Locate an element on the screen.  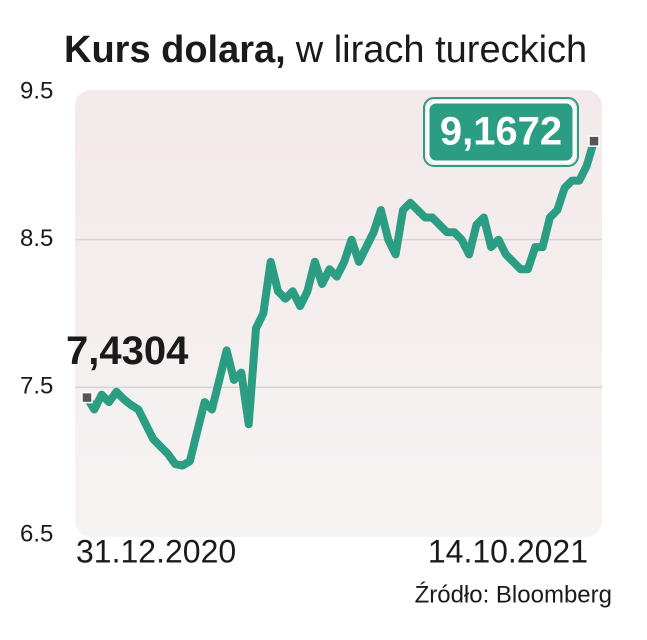
value-label: 9,1672 is located at coordinates (501, 132).